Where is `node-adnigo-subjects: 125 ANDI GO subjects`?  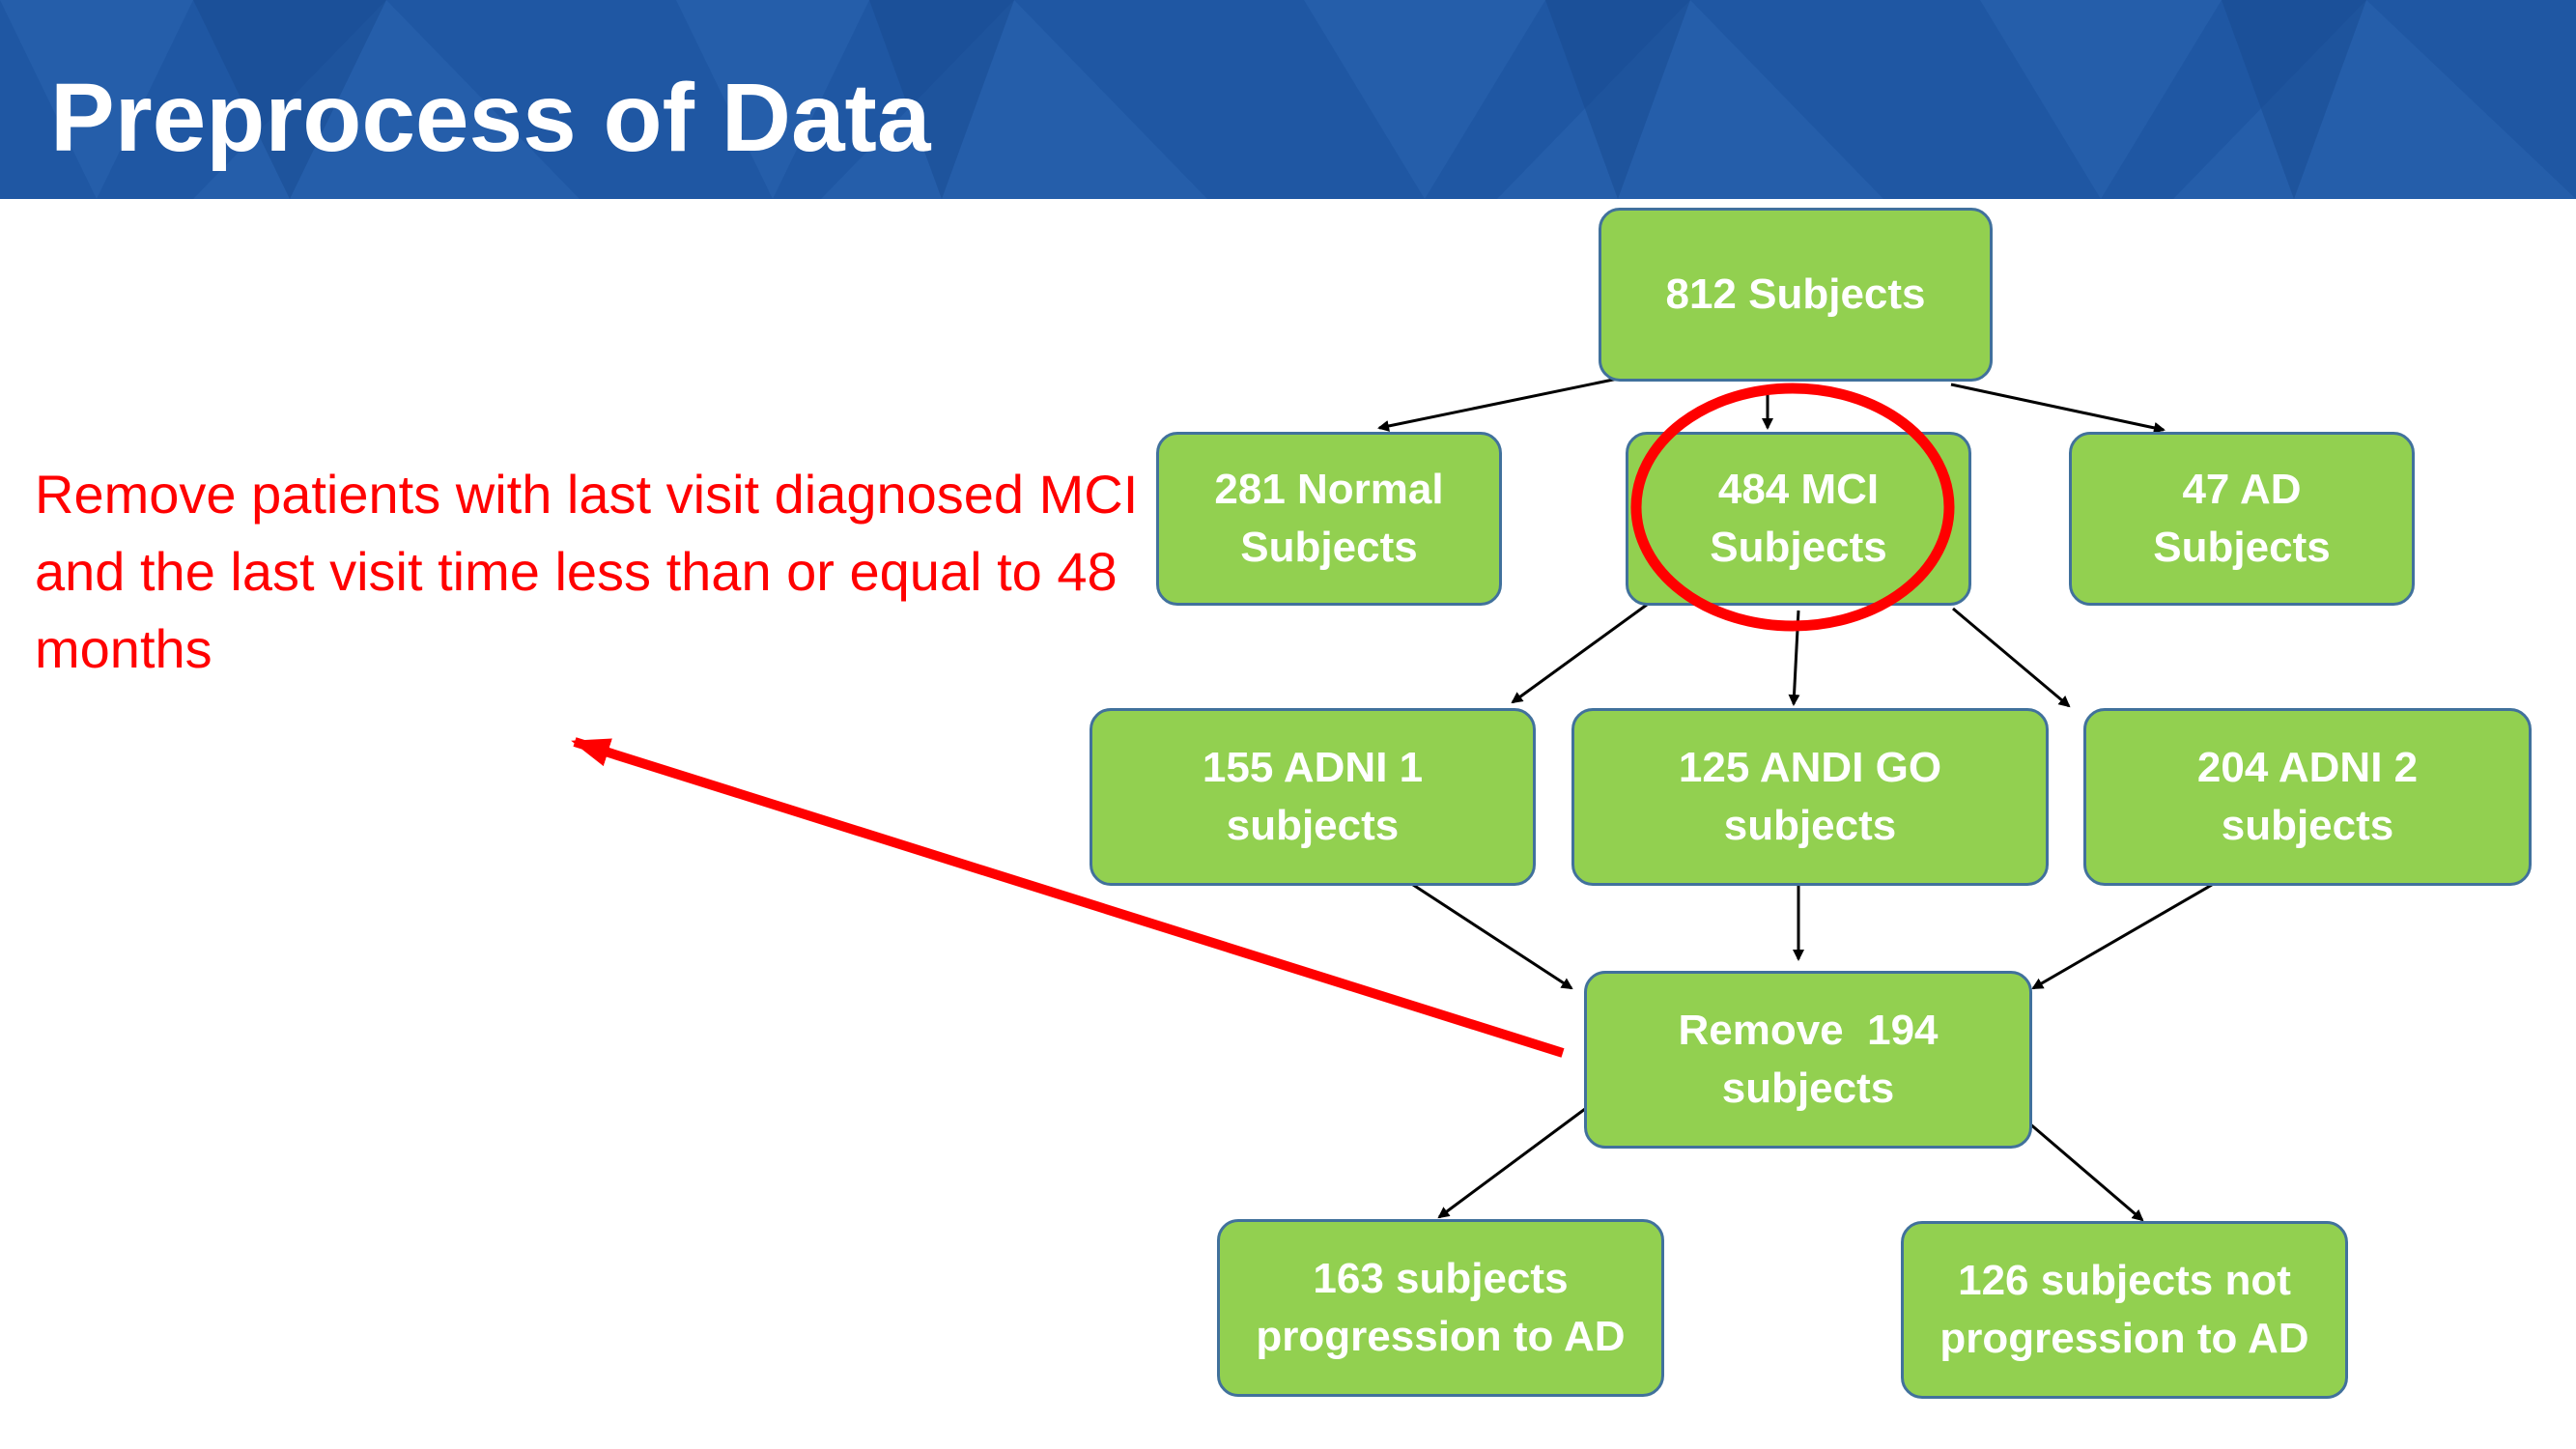 node-adnigo-subjects: 125 ANDI GO subjects is located at coordinates (1810, 797).